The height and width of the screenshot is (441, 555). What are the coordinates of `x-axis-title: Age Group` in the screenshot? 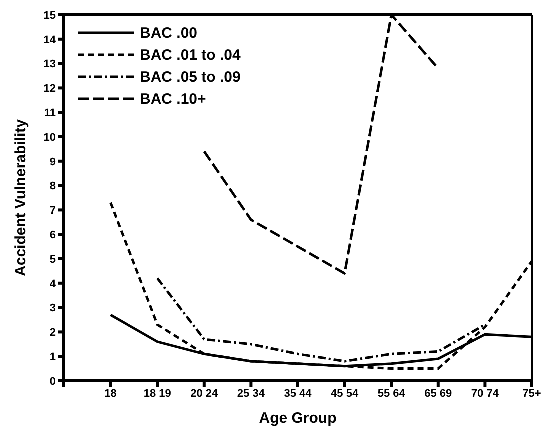 It's located at (298, 418).